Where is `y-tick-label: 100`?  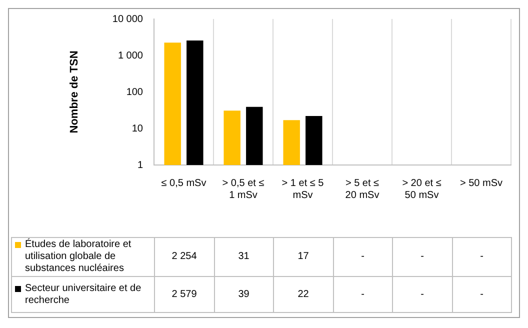
y-tick-label: 100 is located at coordinates (135, 92).